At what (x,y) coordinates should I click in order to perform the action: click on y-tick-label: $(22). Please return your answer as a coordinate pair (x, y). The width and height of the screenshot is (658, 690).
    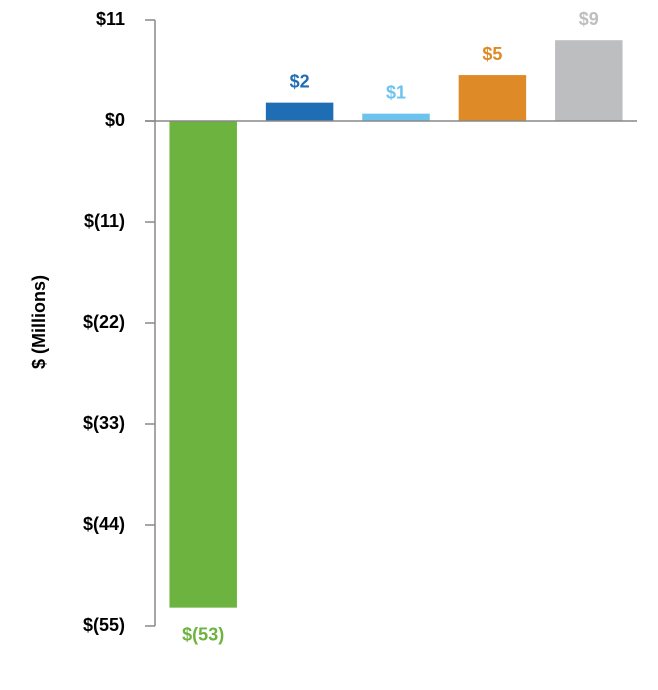
    Looking at the image, I should click on (104, 322).